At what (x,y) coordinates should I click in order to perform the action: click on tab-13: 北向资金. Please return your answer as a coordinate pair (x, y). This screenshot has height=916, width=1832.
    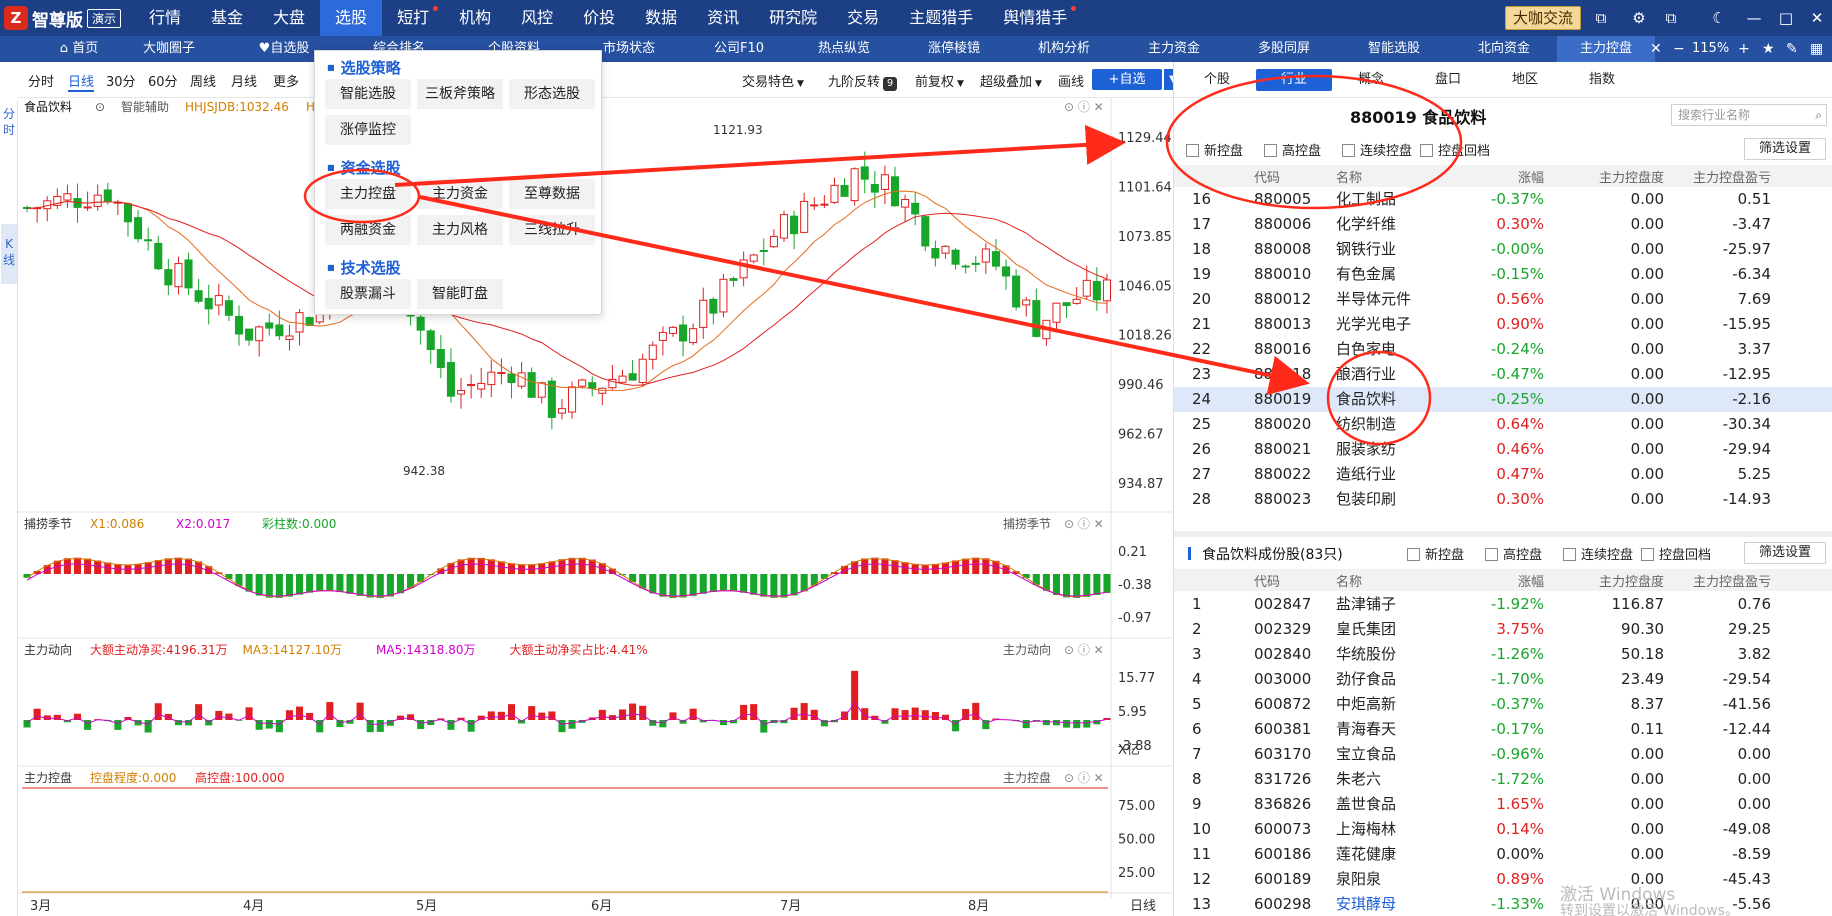
    Looking at the image, I should click on (1504, 49).